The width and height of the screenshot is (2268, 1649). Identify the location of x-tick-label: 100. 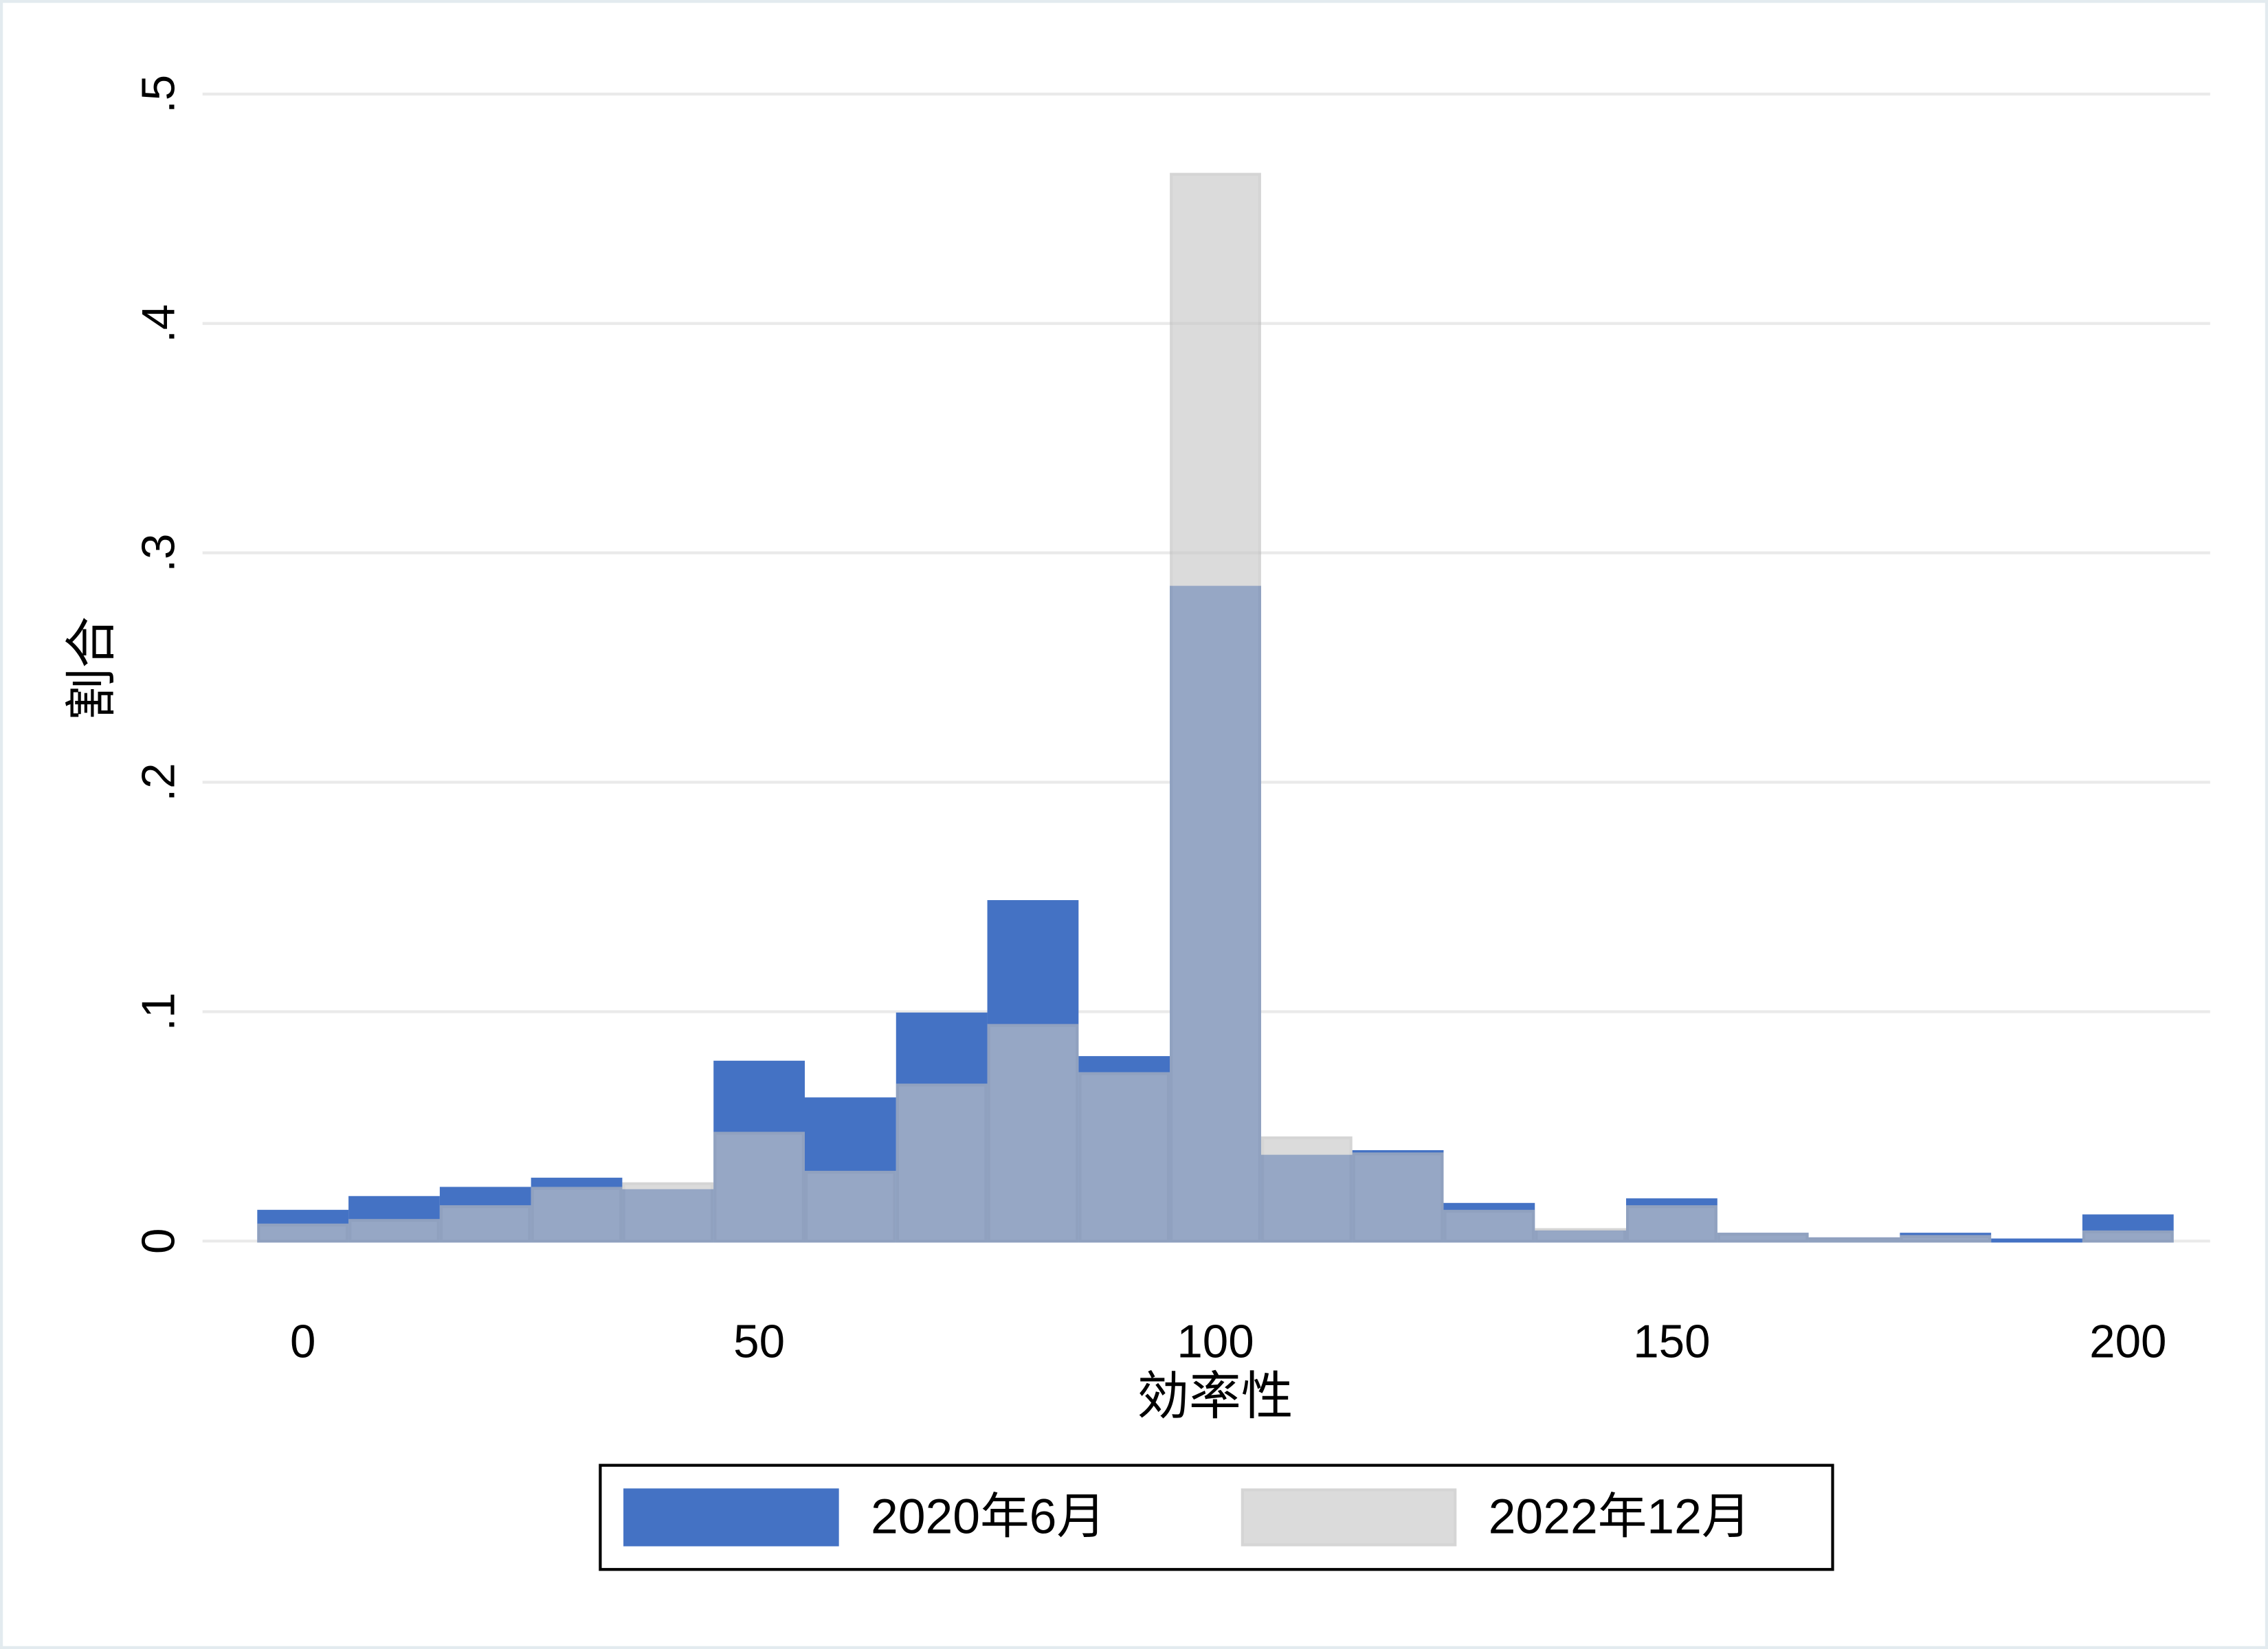
(1215, 1342).